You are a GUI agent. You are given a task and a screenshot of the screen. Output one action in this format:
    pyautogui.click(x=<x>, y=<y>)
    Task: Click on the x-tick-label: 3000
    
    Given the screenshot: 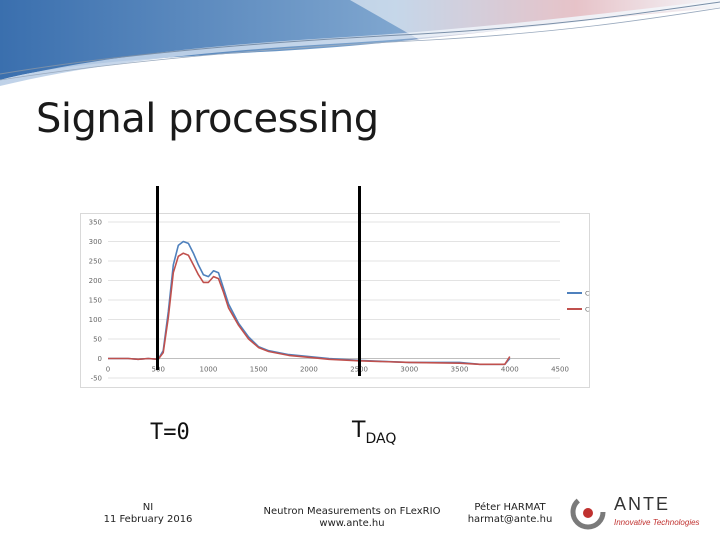 What is the action you would take?
    pyautogui.click(x=409, y=370)
    